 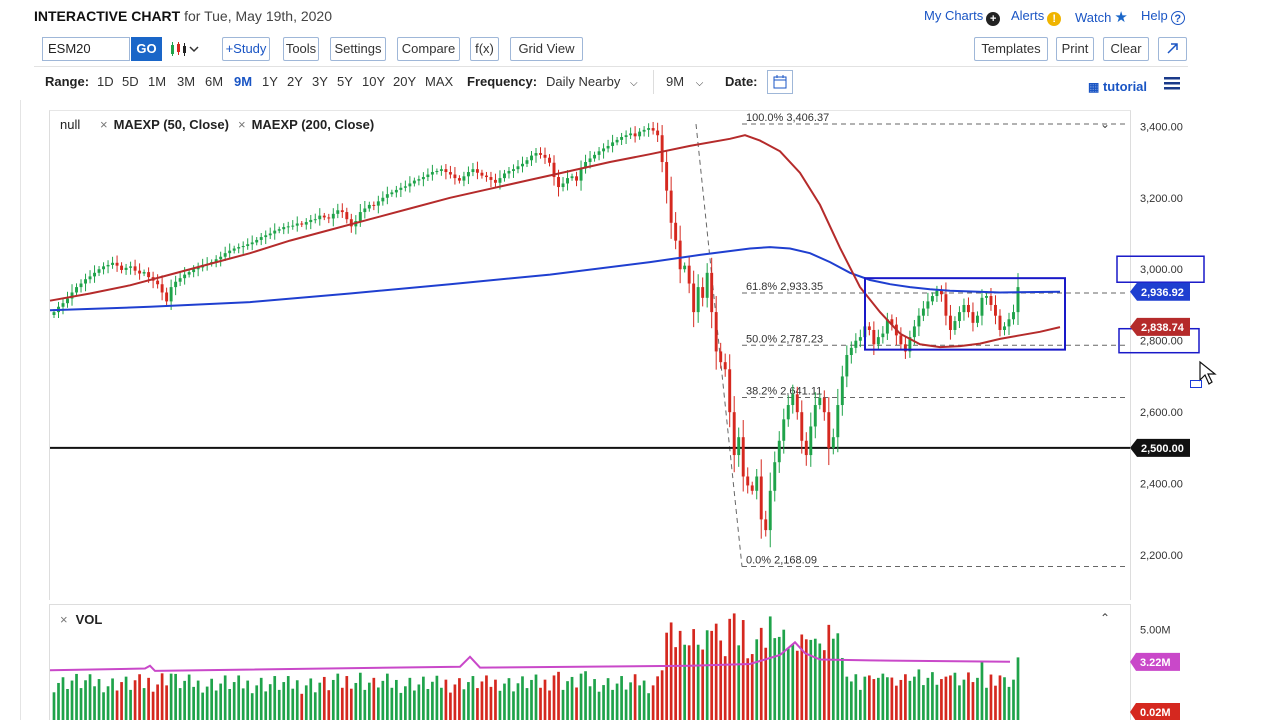 I want to click on range-option-10y: 10Y, so click(x=374, y=81).